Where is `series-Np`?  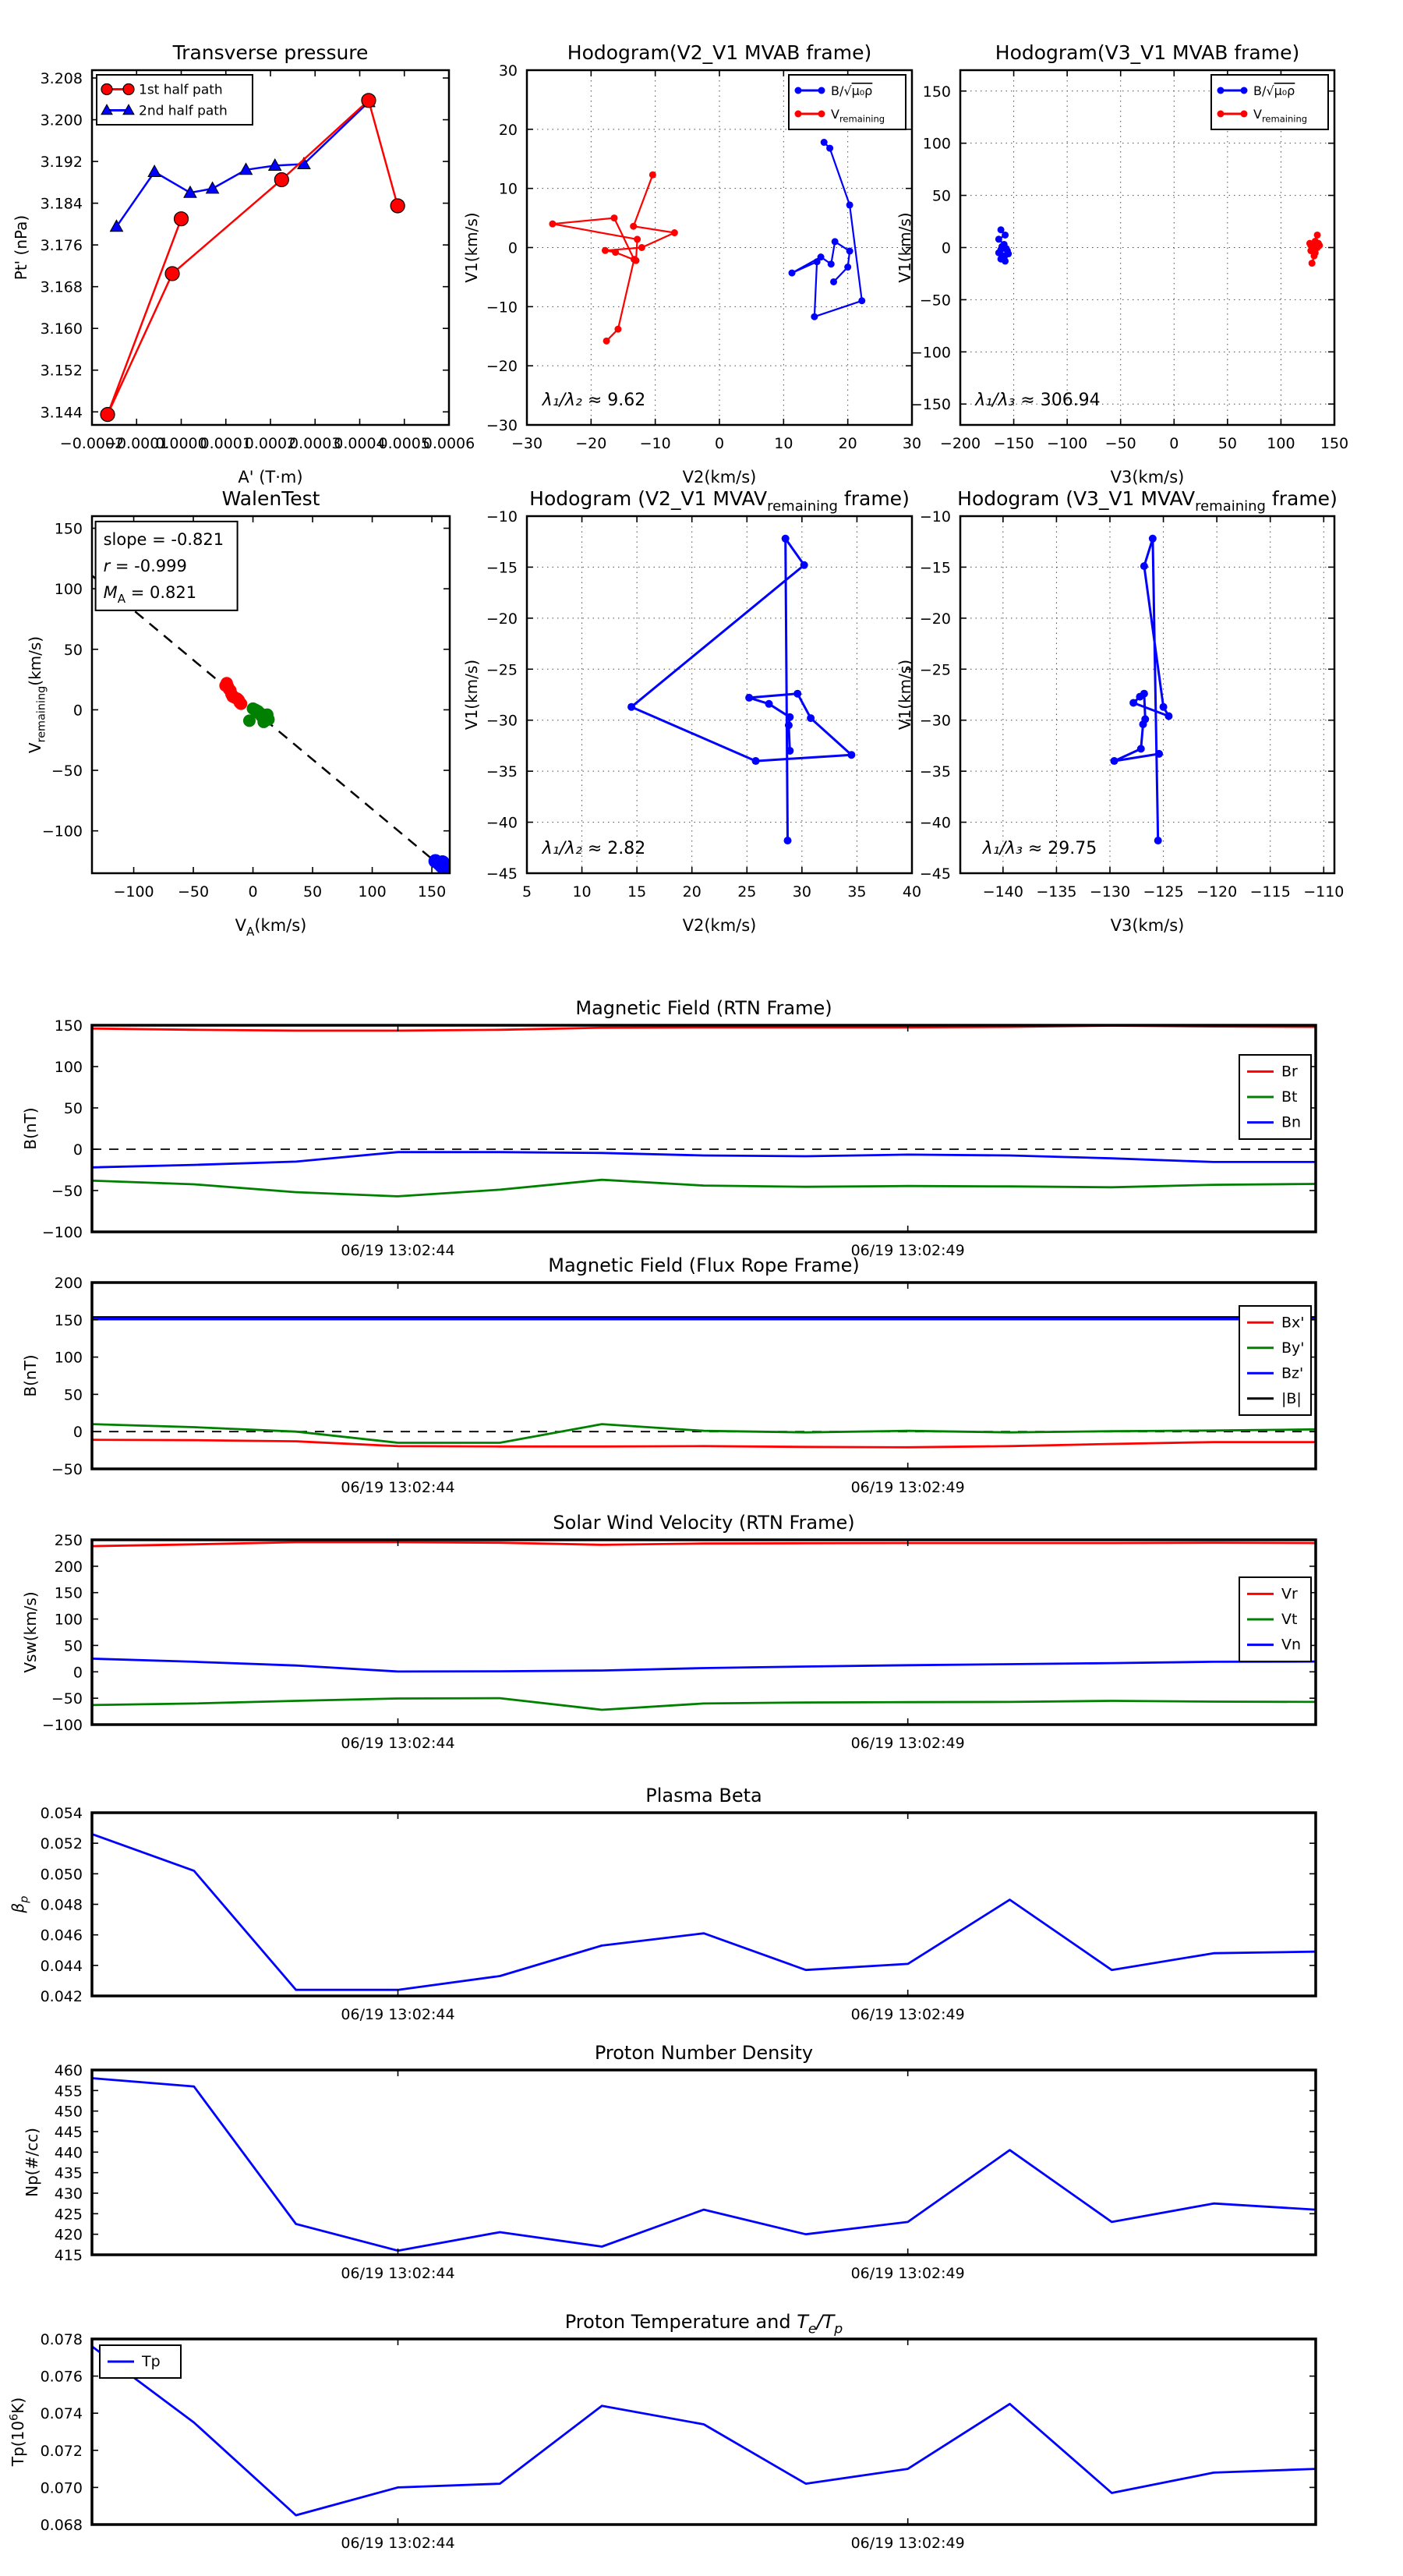 series-Np is located at coordinates (704, 2164).